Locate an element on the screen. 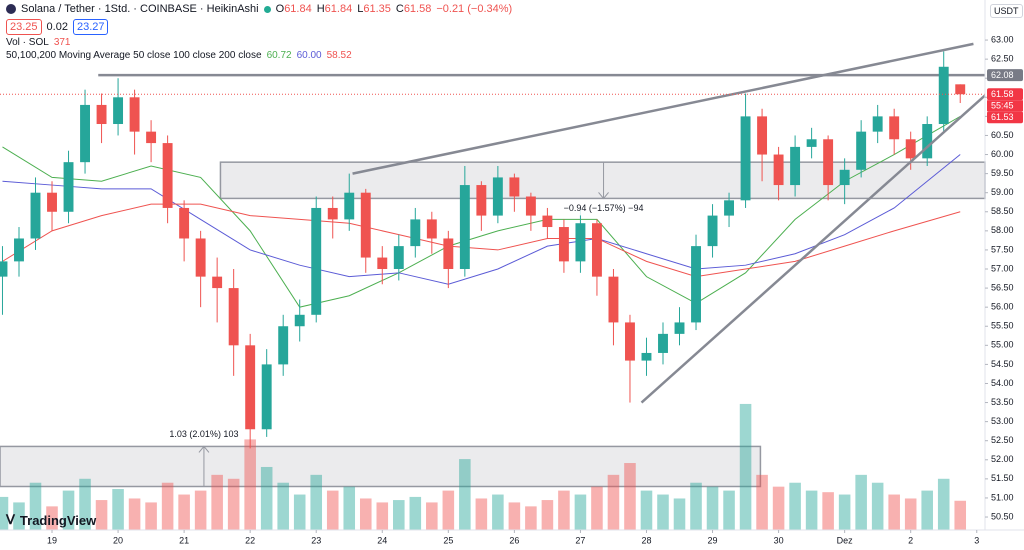  symbol-icon is located at coordinates (11, 9).